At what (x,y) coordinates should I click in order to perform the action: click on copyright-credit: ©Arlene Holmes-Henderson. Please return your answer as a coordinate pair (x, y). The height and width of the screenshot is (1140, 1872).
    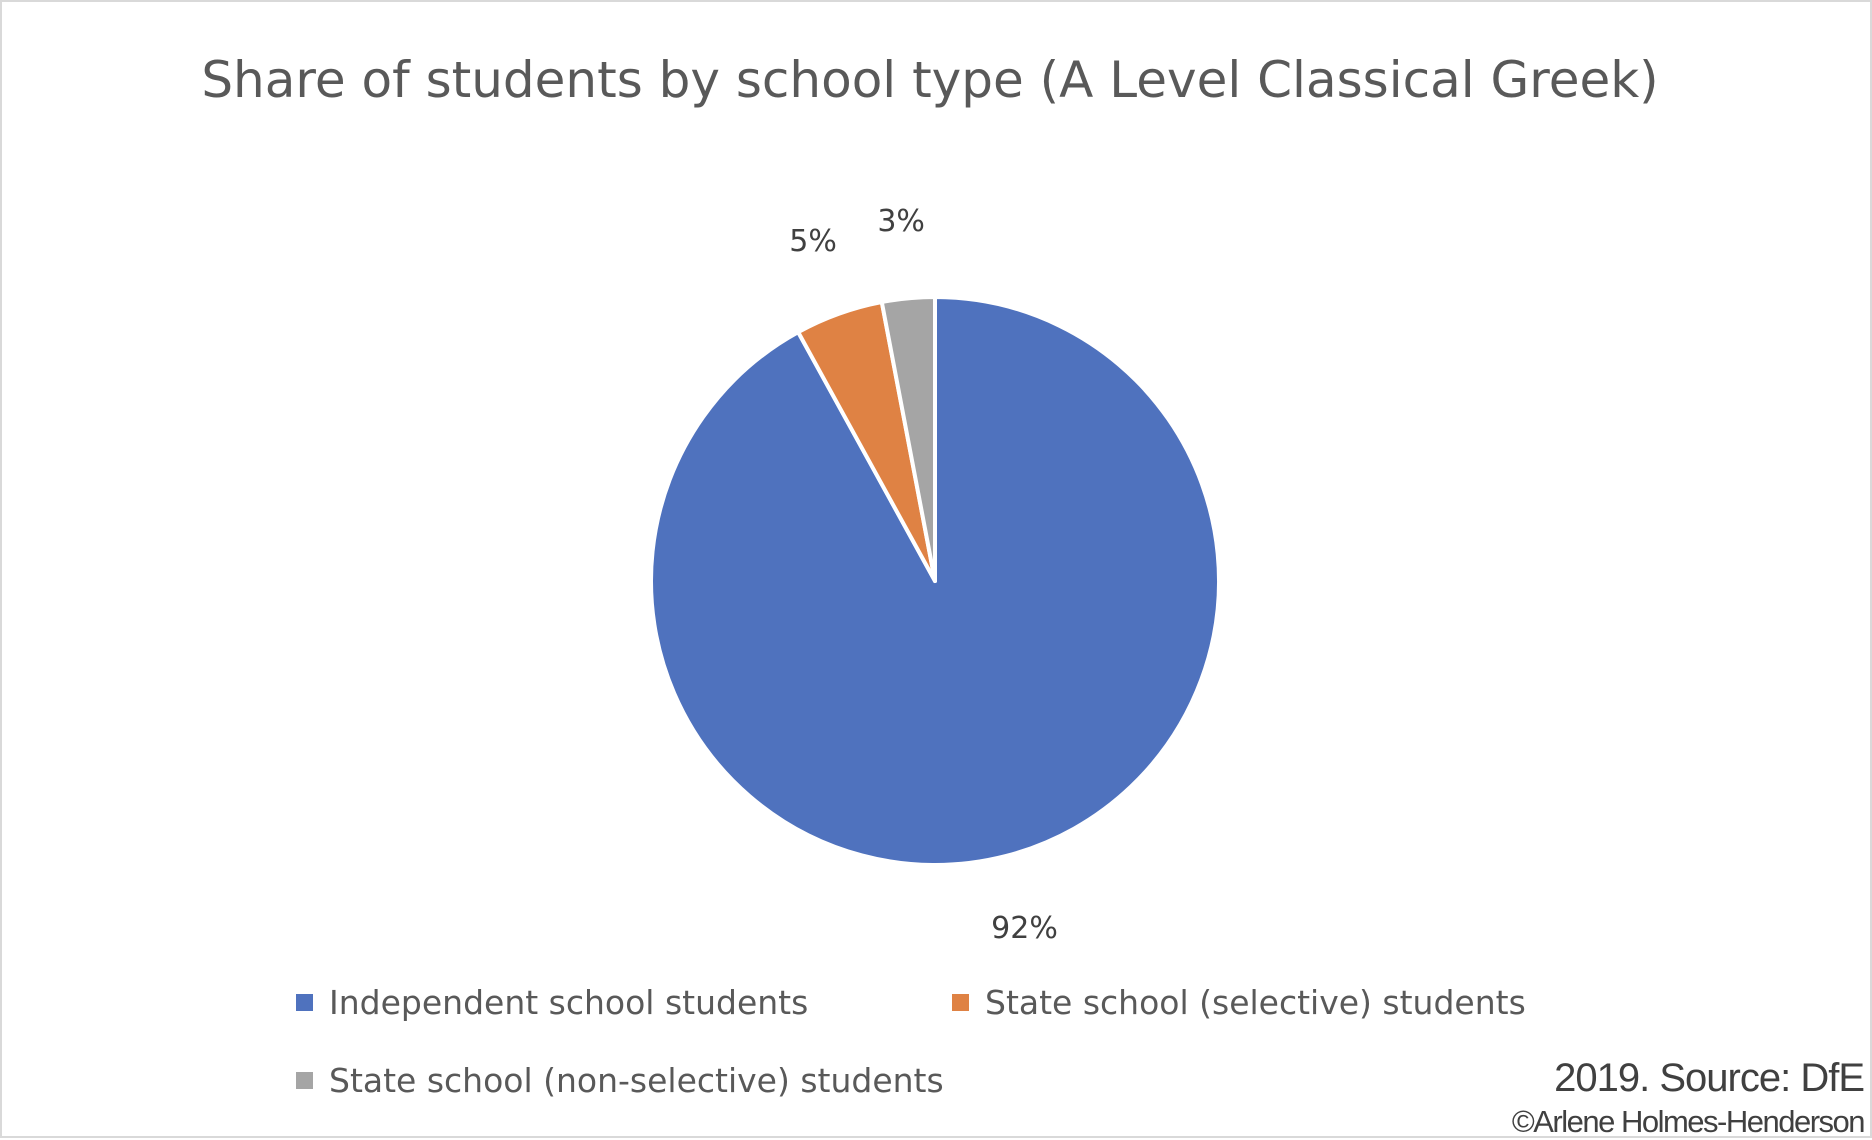
    Looking at the image, I should click on (1688, 1121).